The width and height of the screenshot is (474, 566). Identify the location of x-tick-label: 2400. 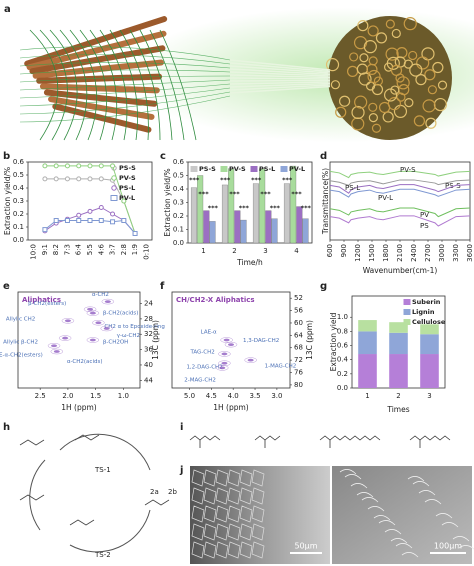
(414, 253).